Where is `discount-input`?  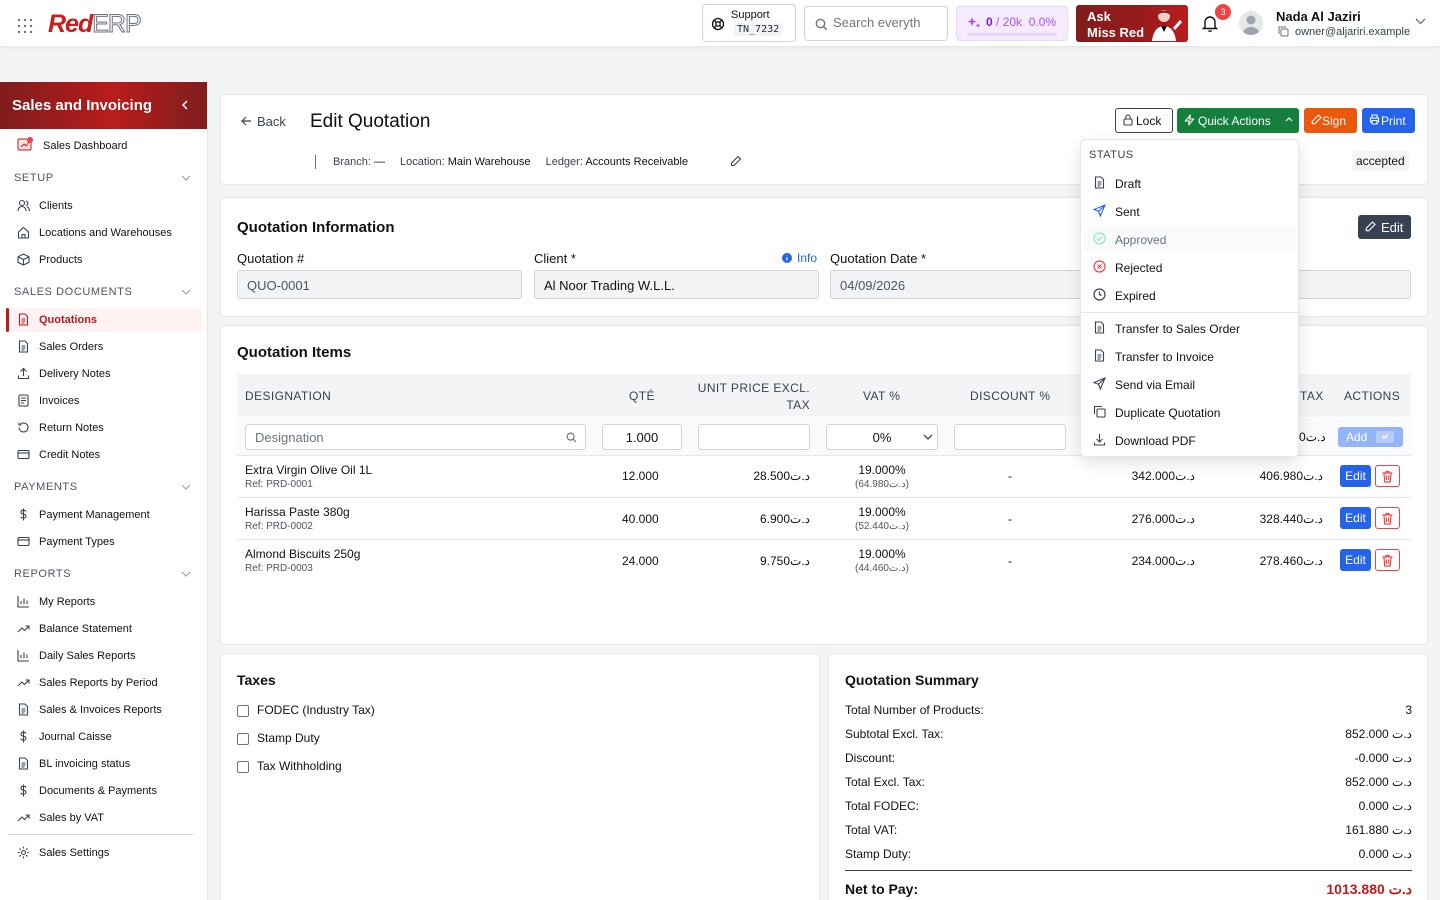 discount-input is located at coordinates (1010, 437).